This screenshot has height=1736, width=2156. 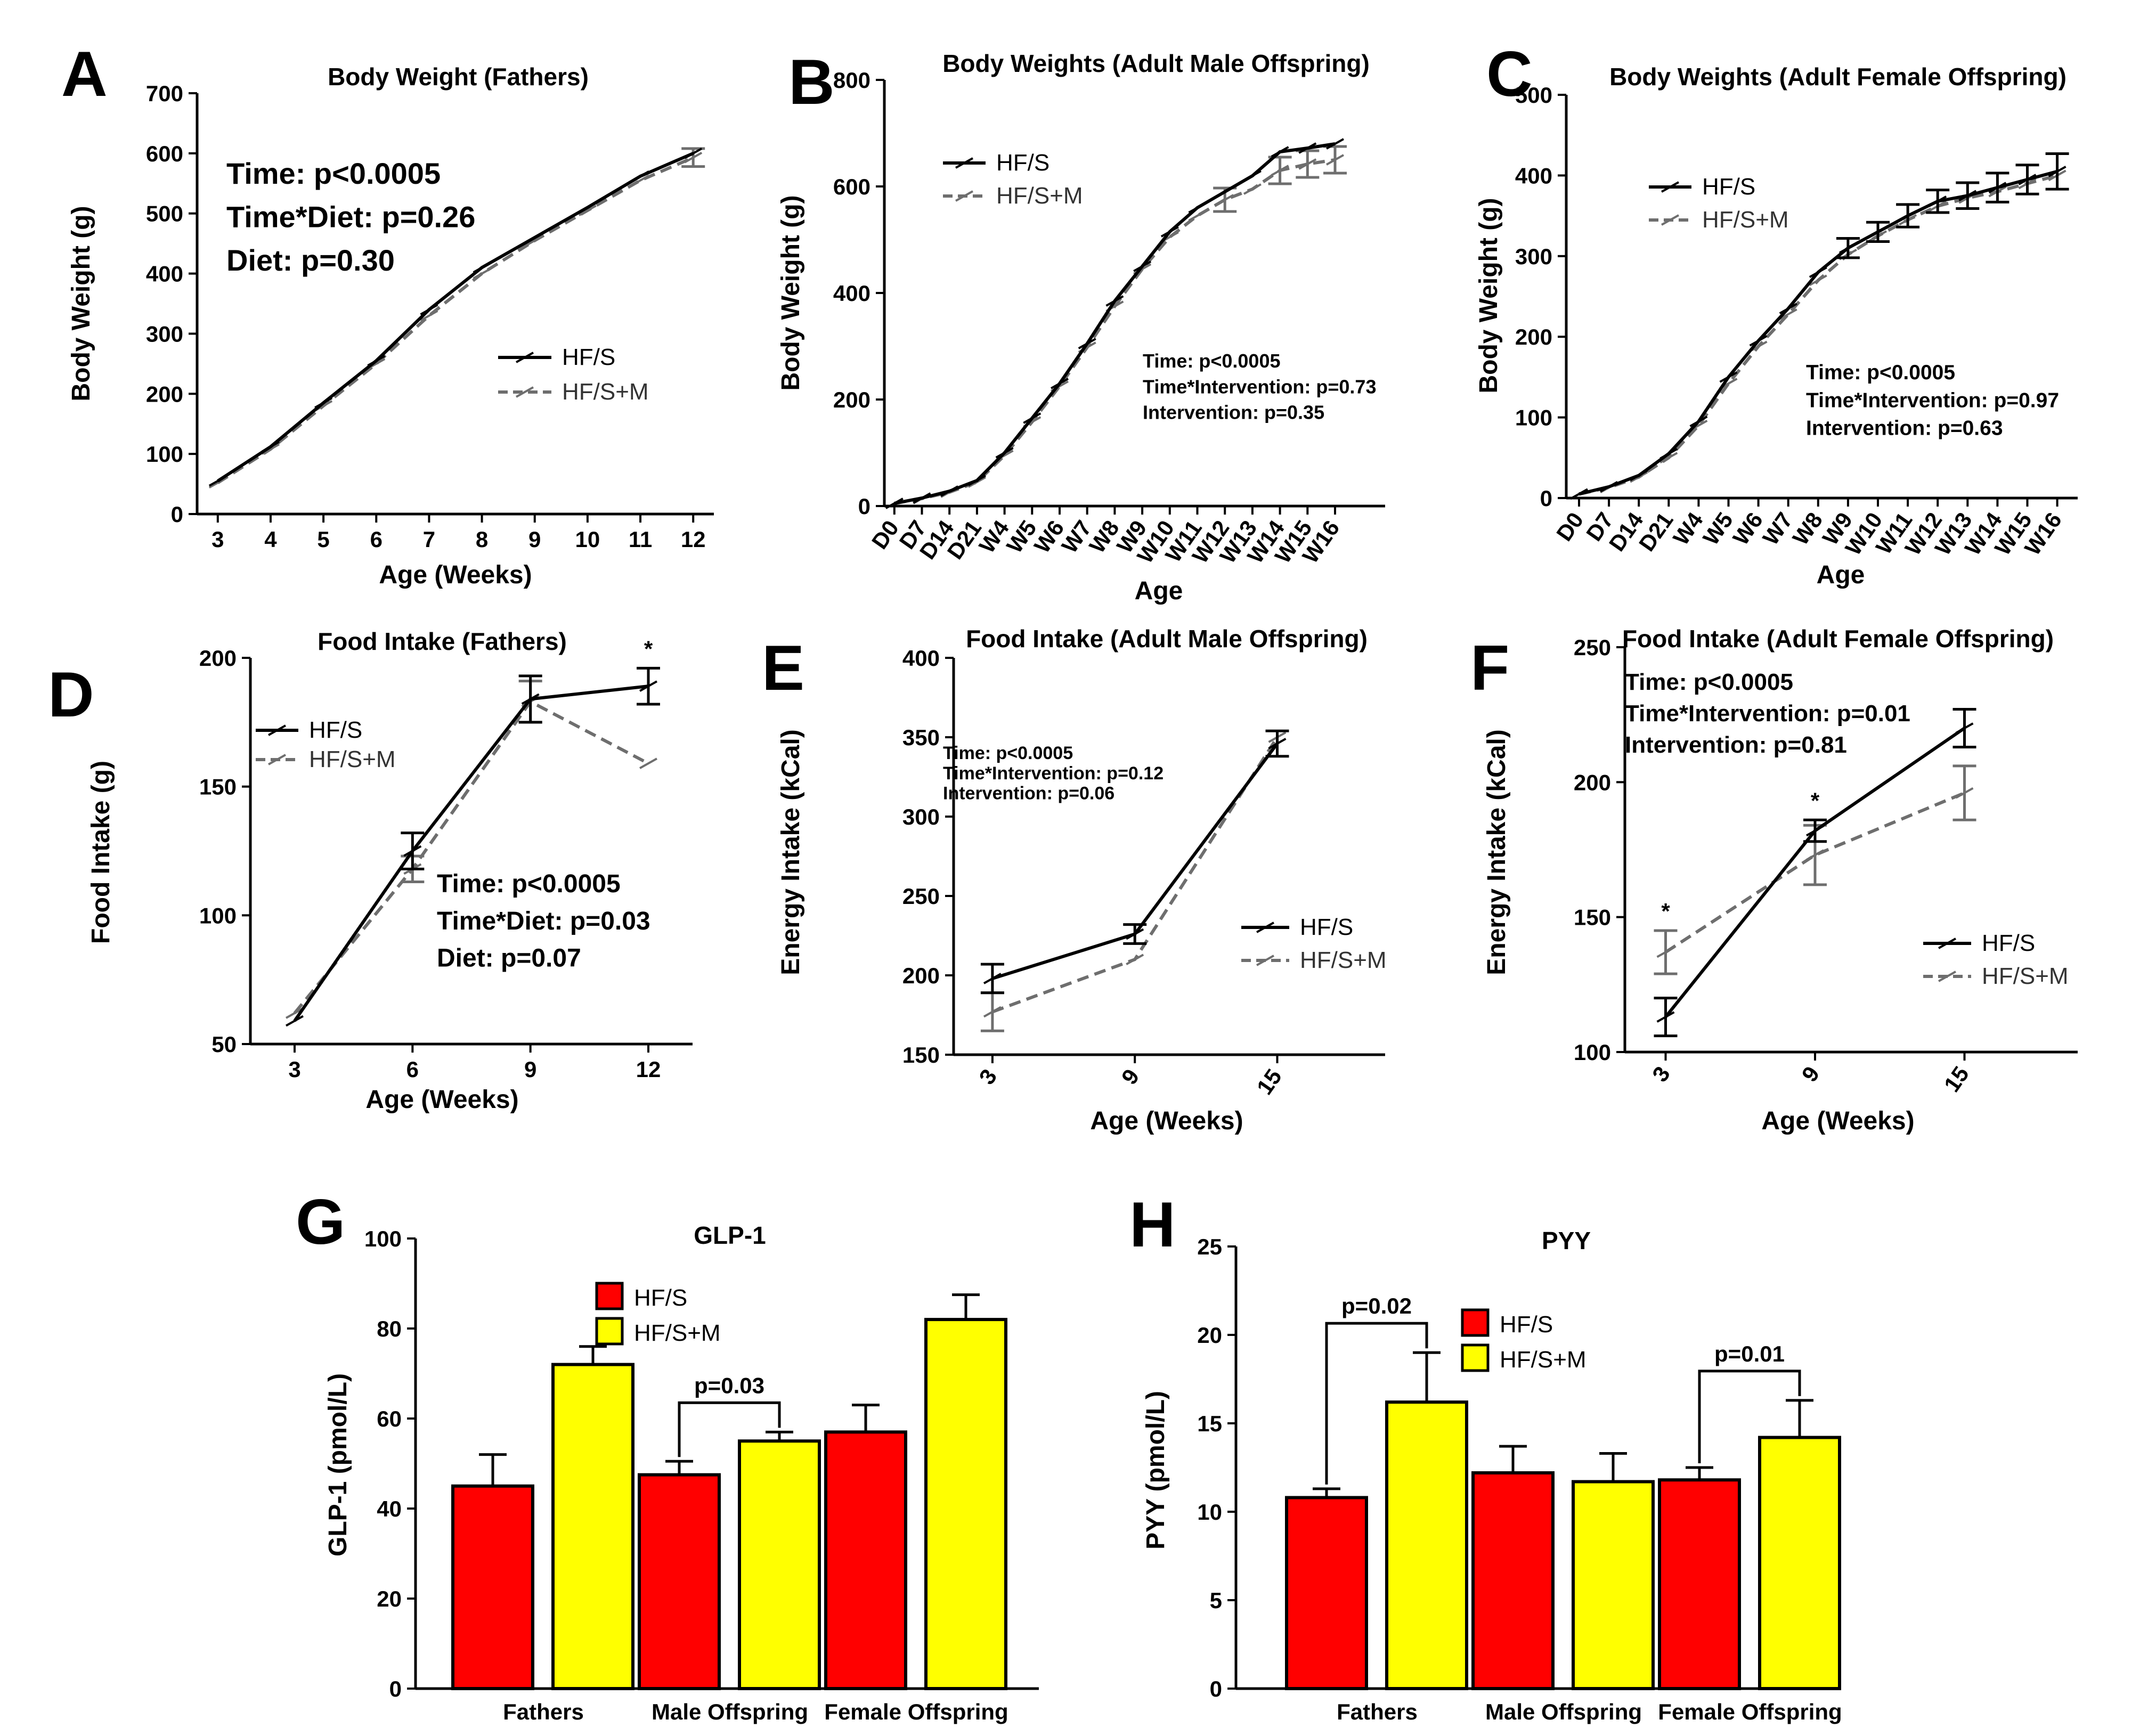 I want to click on y-axis-label: Food Intake (g), so click(x=101, y=852).